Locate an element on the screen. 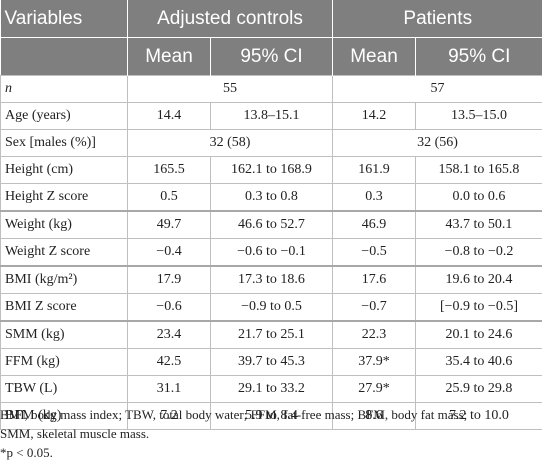 The height and width of the screenshot is (468, 542). patients-mean: 22.3 is located at coordinates (374, 334).